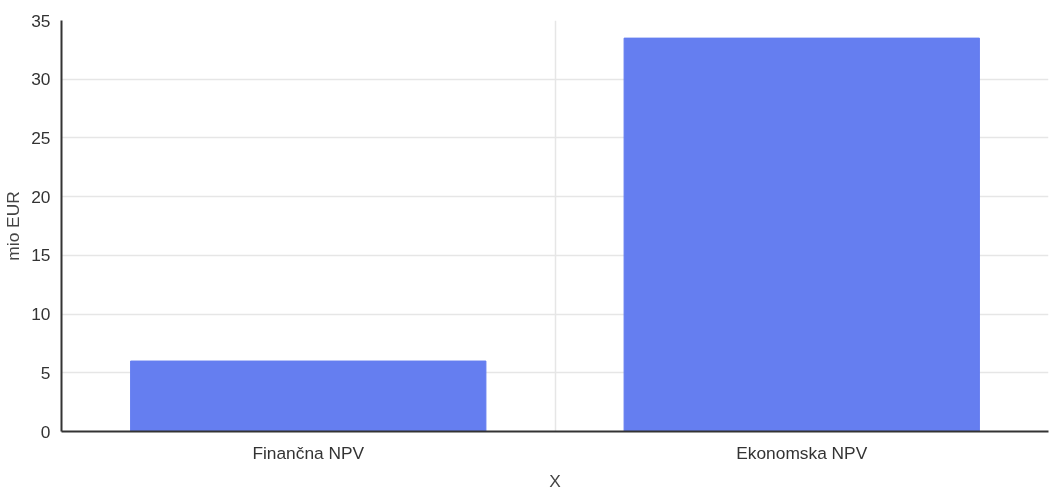  Describe the element at coordinates (802, 452) in the screenshot. I see `x-tick-label: Ekonomska NPV` at that location.